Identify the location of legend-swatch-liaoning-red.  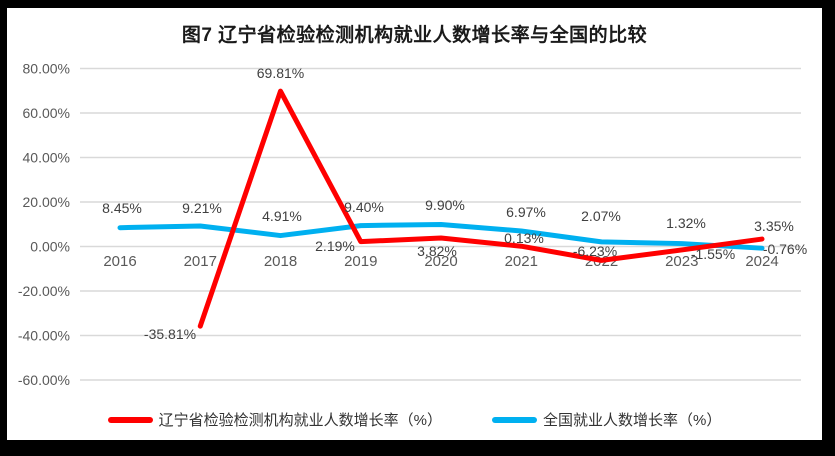
(130, 419).